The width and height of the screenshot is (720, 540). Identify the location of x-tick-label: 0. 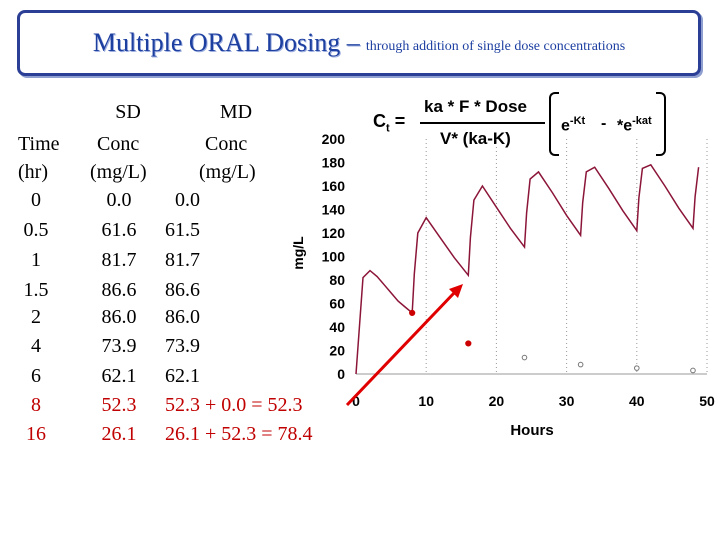
(356, 401).